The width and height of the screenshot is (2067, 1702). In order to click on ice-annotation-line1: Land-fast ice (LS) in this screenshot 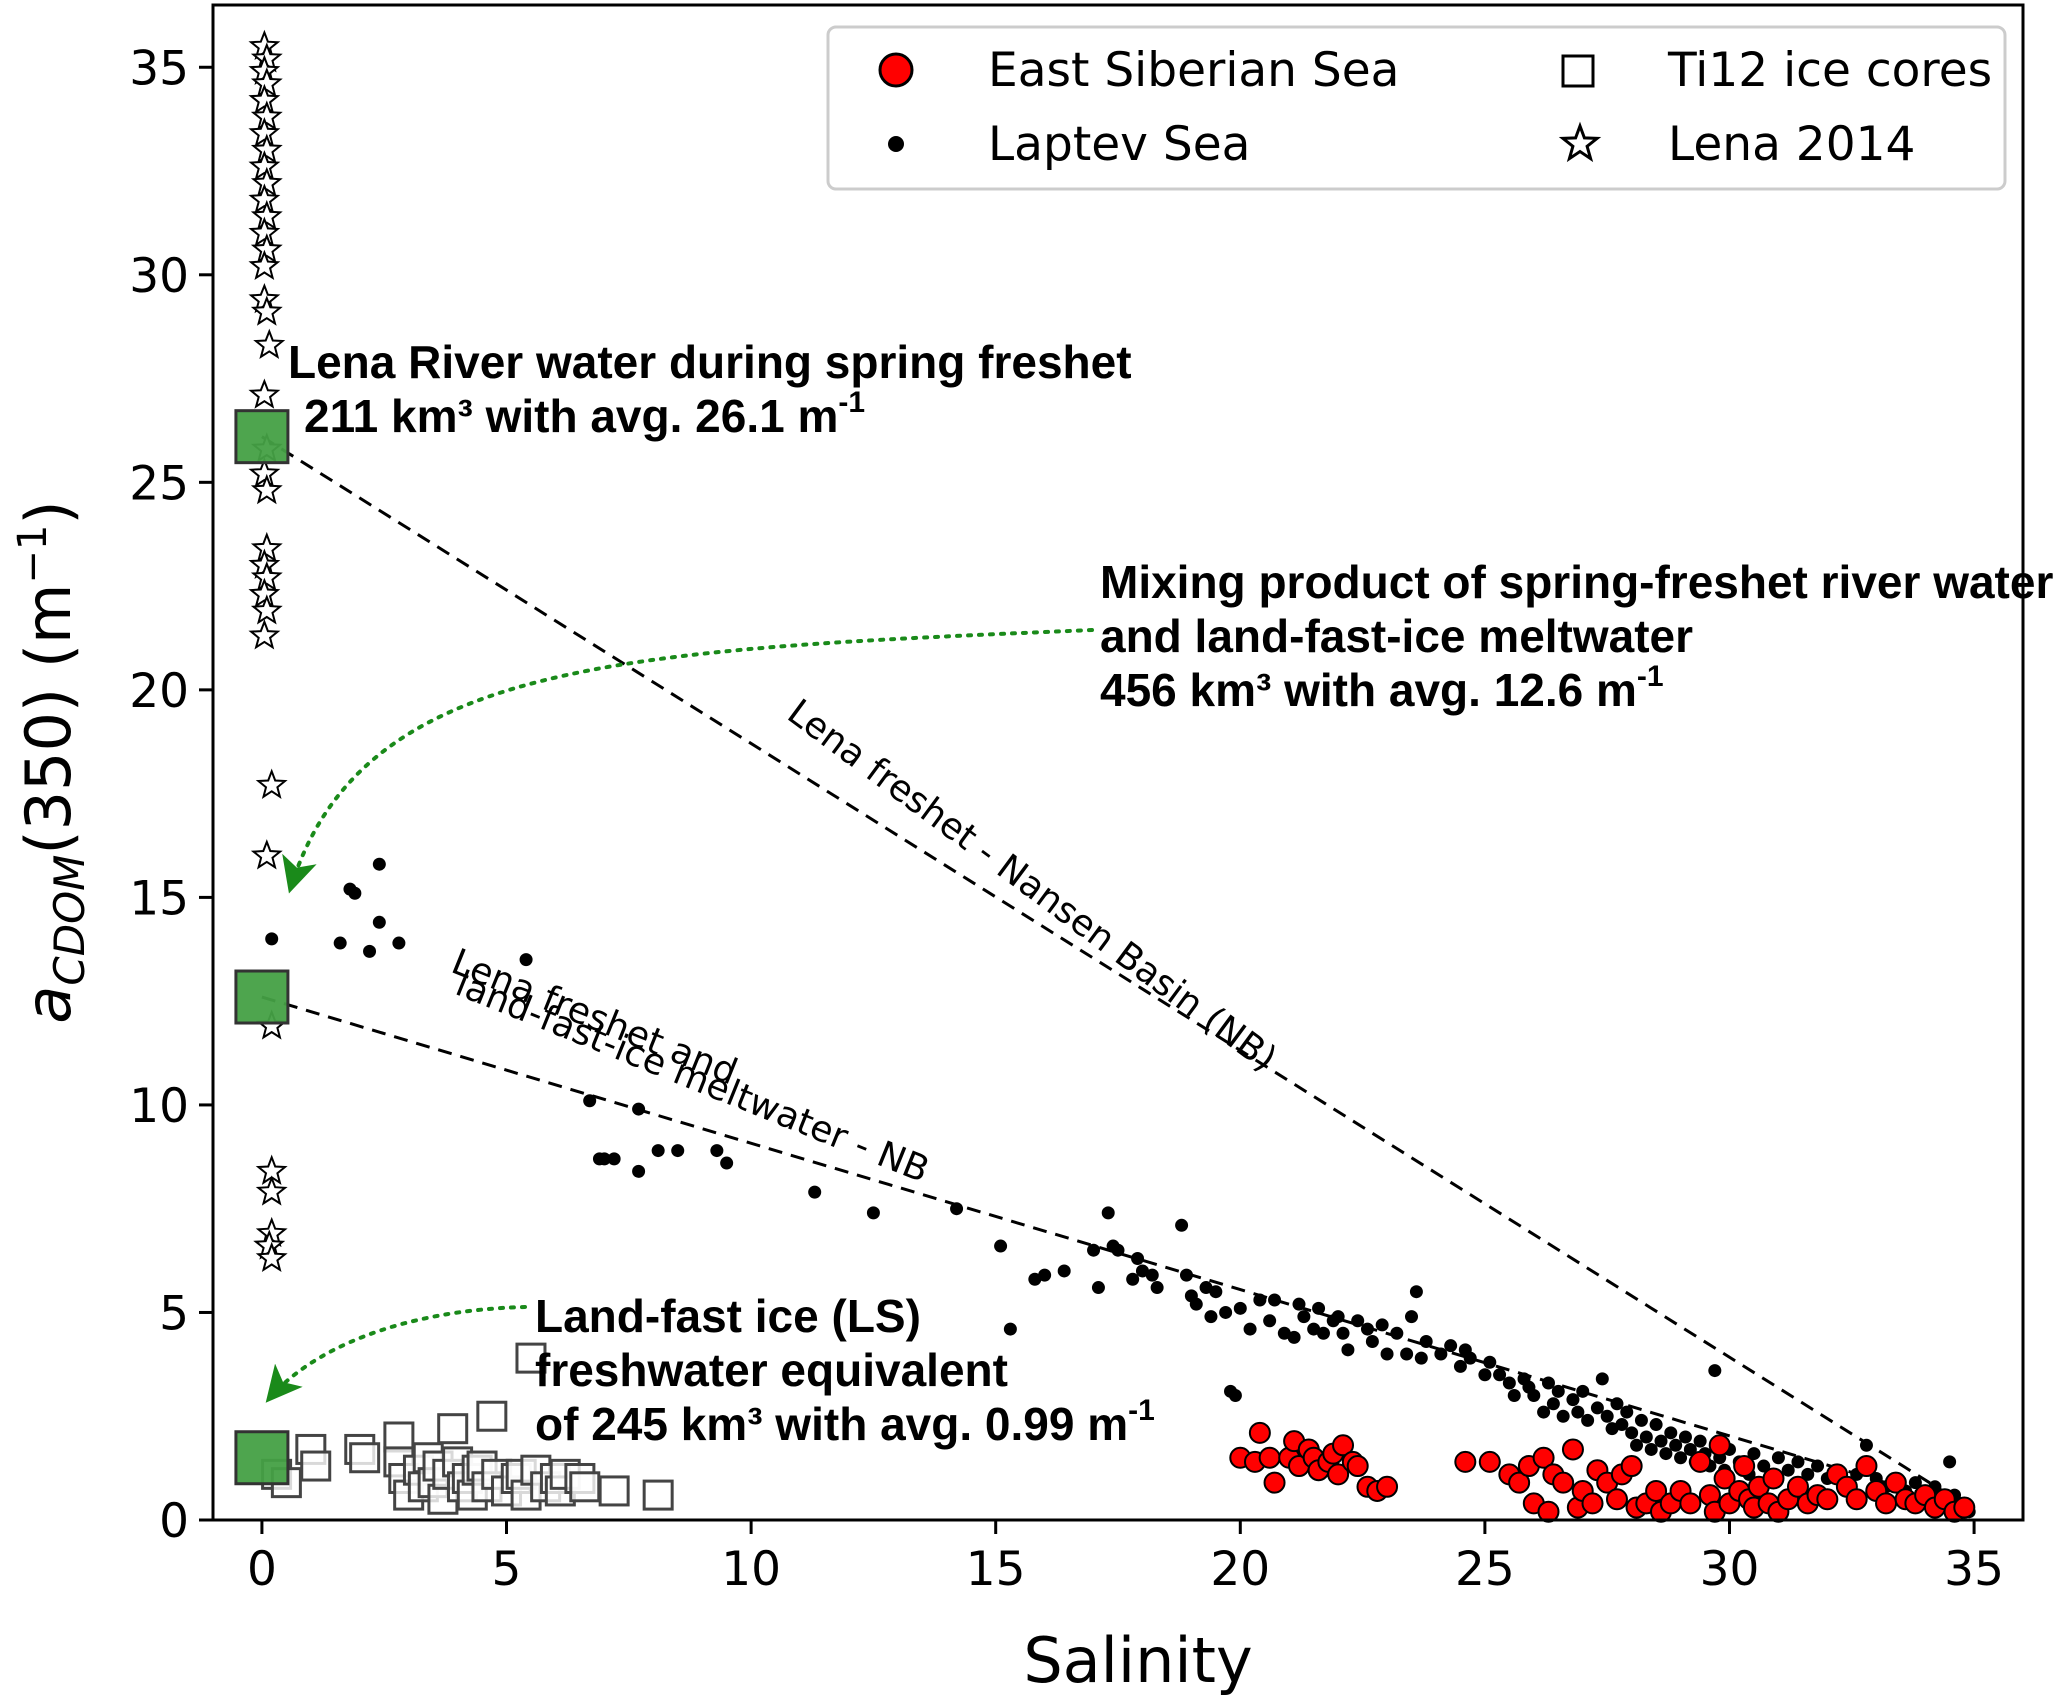, I will do `click(728, 1316)`.